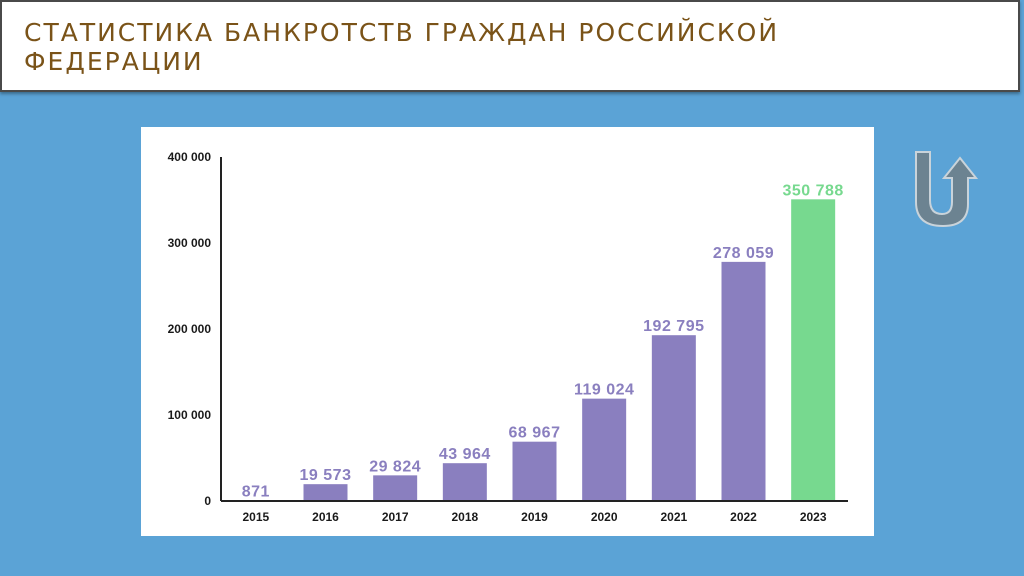  Describe the element at coordinates (256, 491) in the screenshot. I see `data-label-2015: 871` at that location.